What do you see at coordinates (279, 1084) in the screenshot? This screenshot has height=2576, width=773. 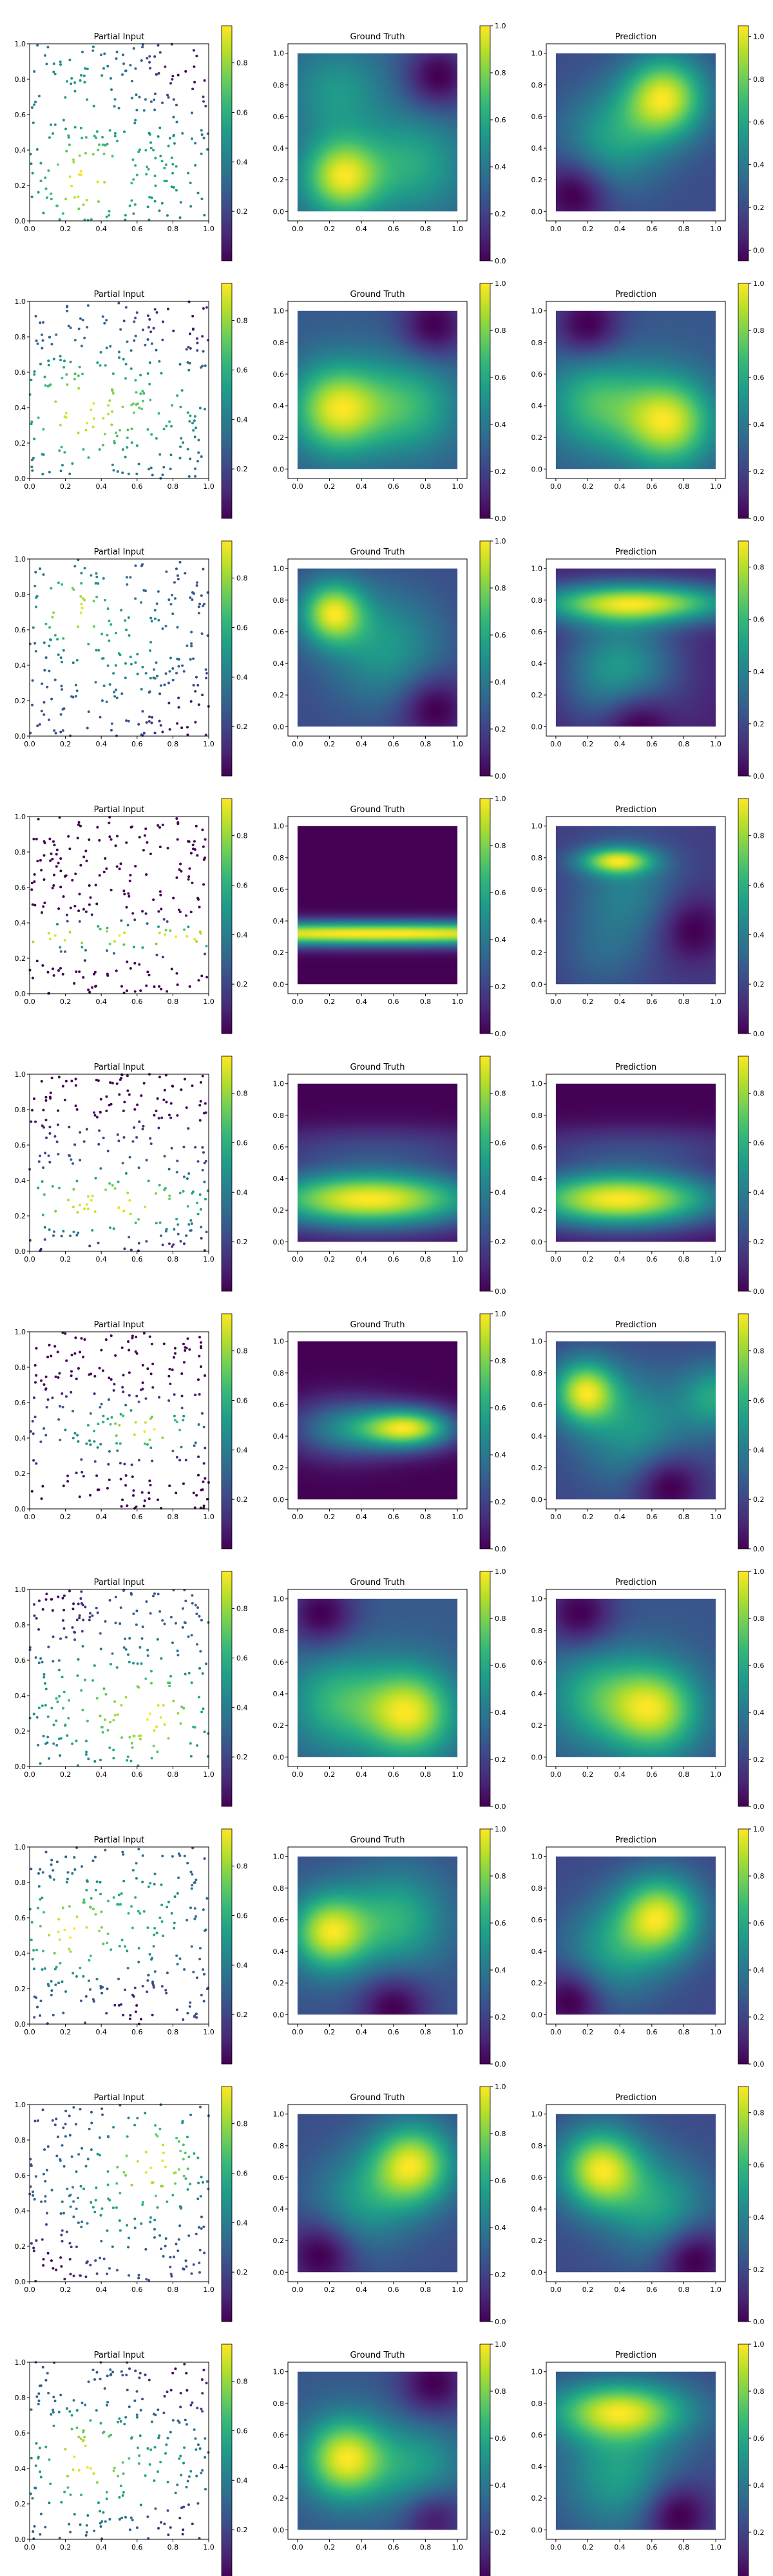 I see `y-tick-label: 1.0` at bounding box center [279, 1084].